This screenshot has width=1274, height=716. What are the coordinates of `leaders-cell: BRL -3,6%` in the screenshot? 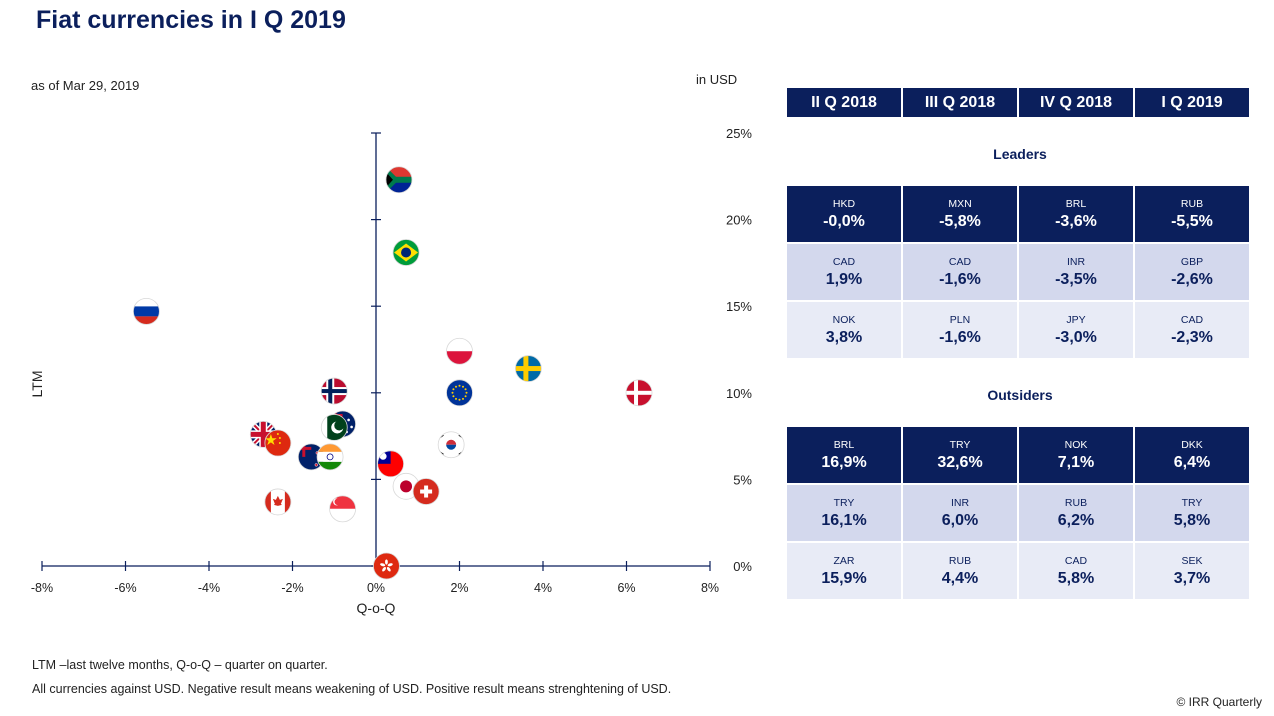 It's located at (1076, 214).